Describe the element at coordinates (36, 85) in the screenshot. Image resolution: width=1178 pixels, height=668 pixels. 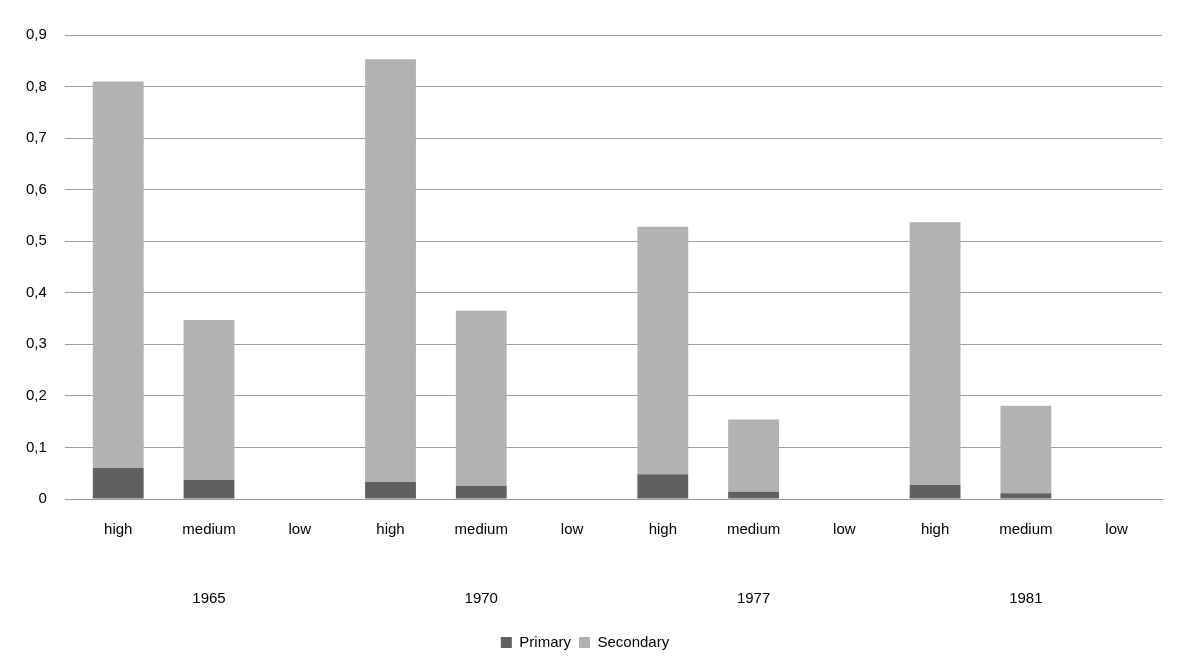
I see `y-tick-label: 0,8` at that location.